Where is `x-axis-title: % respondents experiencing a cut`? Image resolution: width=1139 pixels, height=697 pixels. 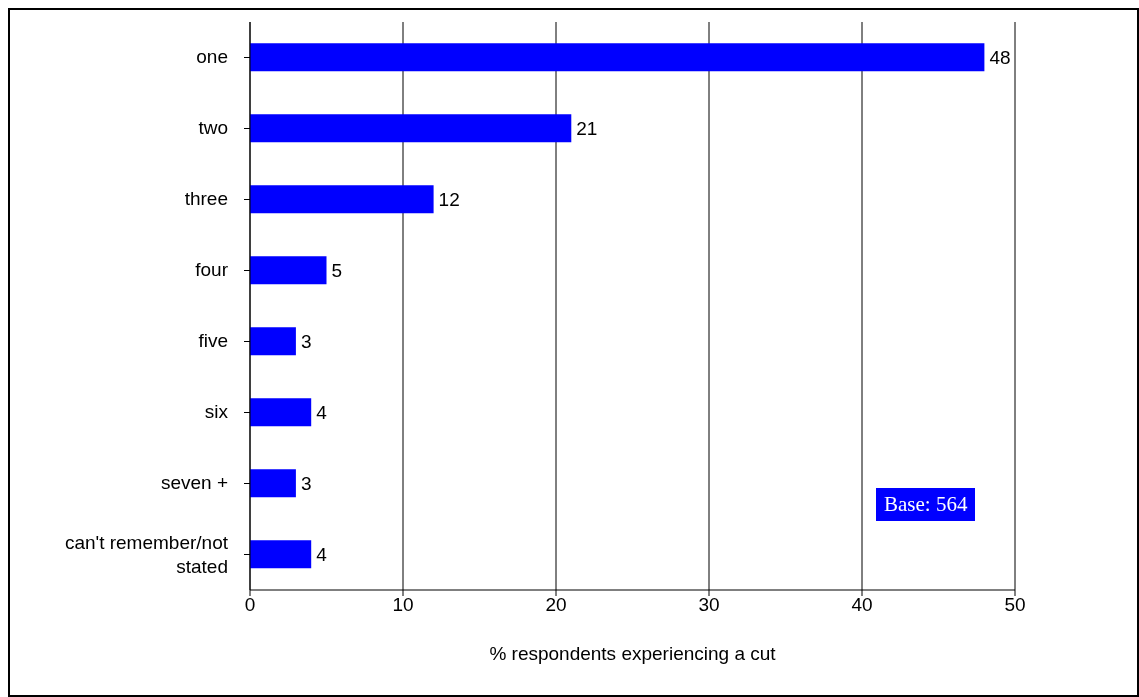
x-axis-title: % respondents experiencing a cut is located at coordinates (633, 653).